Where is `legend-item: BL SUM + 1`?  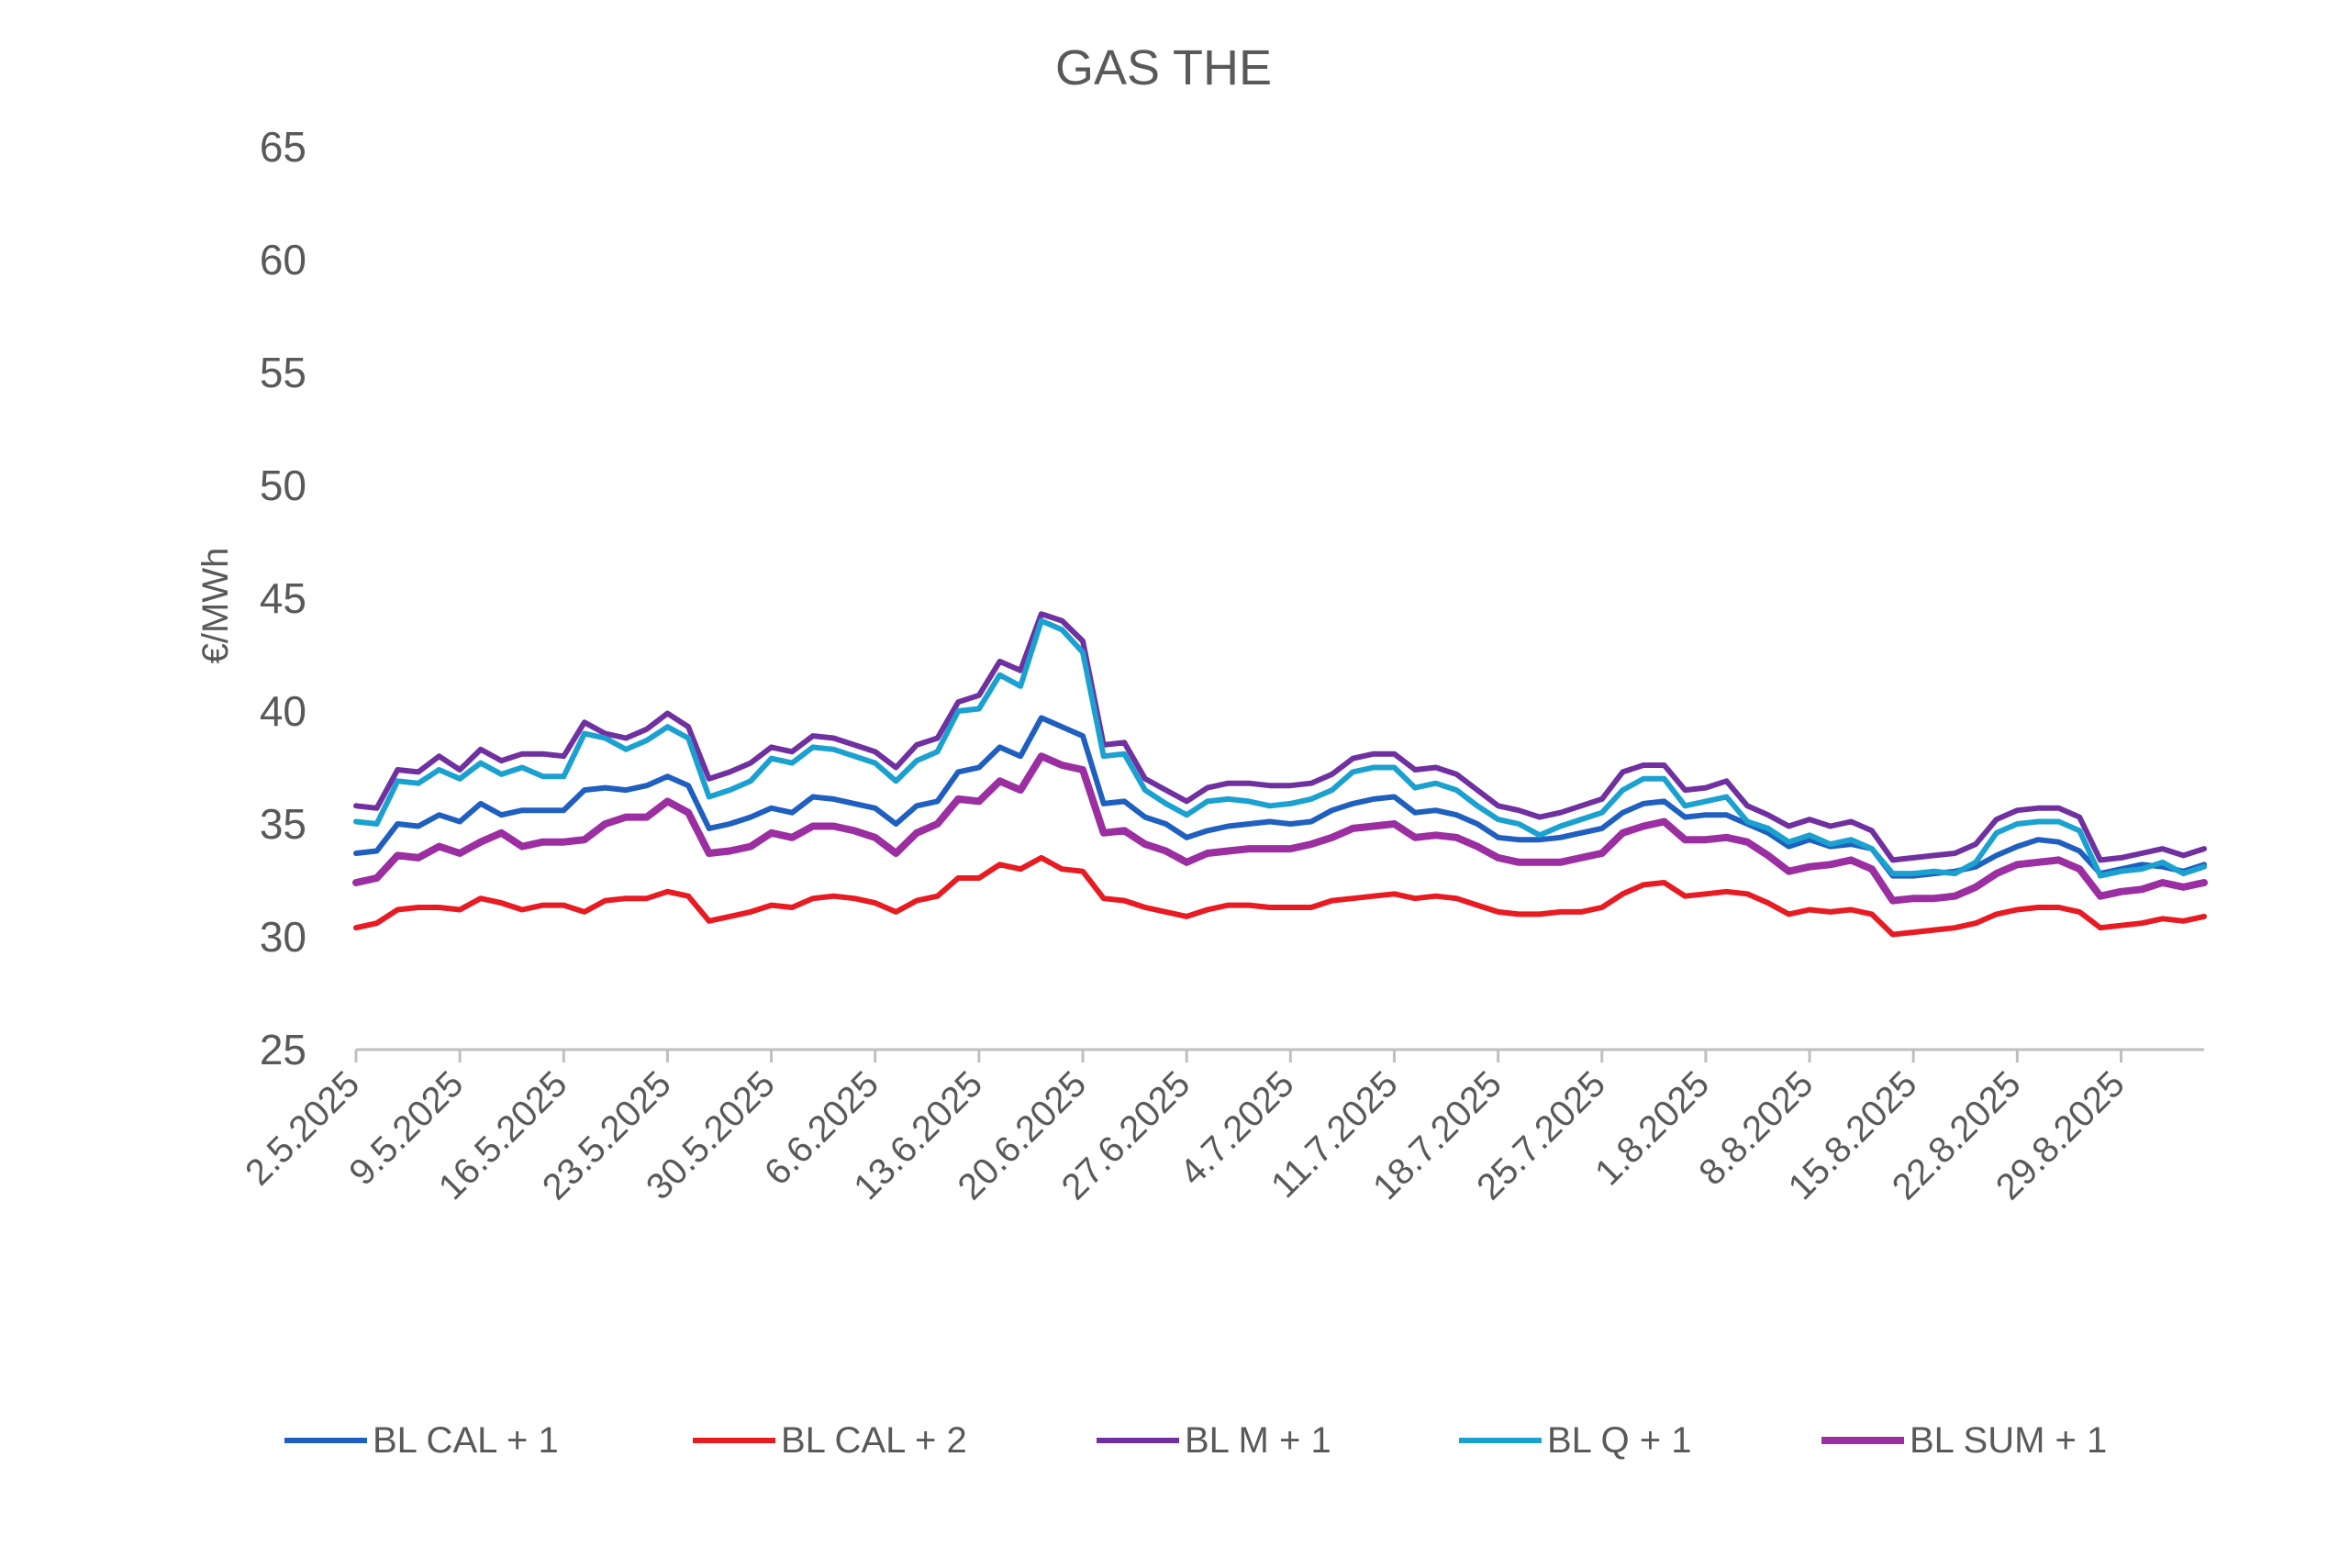
legend-item: BL SUM + 1 is located at coordinates (1964, 1440).